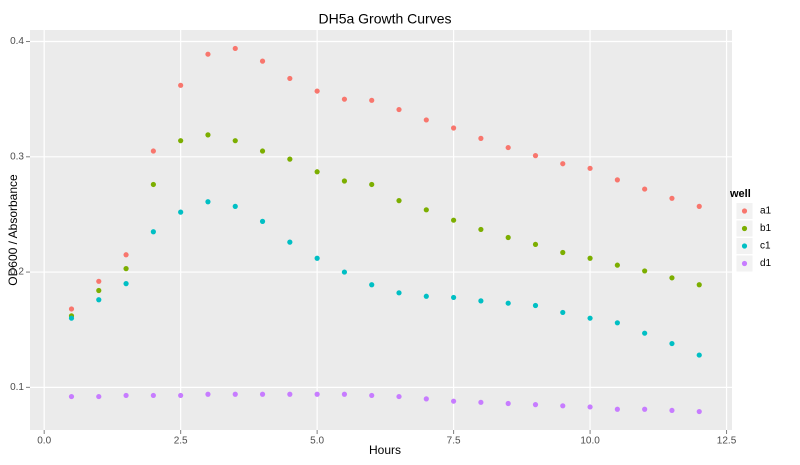 The height and width of the screenshot is (465, 800). What do you see at coordinates (454, 441) in the screenshot?
I see `x-tick-label: 7.5` at bounding box center [454, 441].